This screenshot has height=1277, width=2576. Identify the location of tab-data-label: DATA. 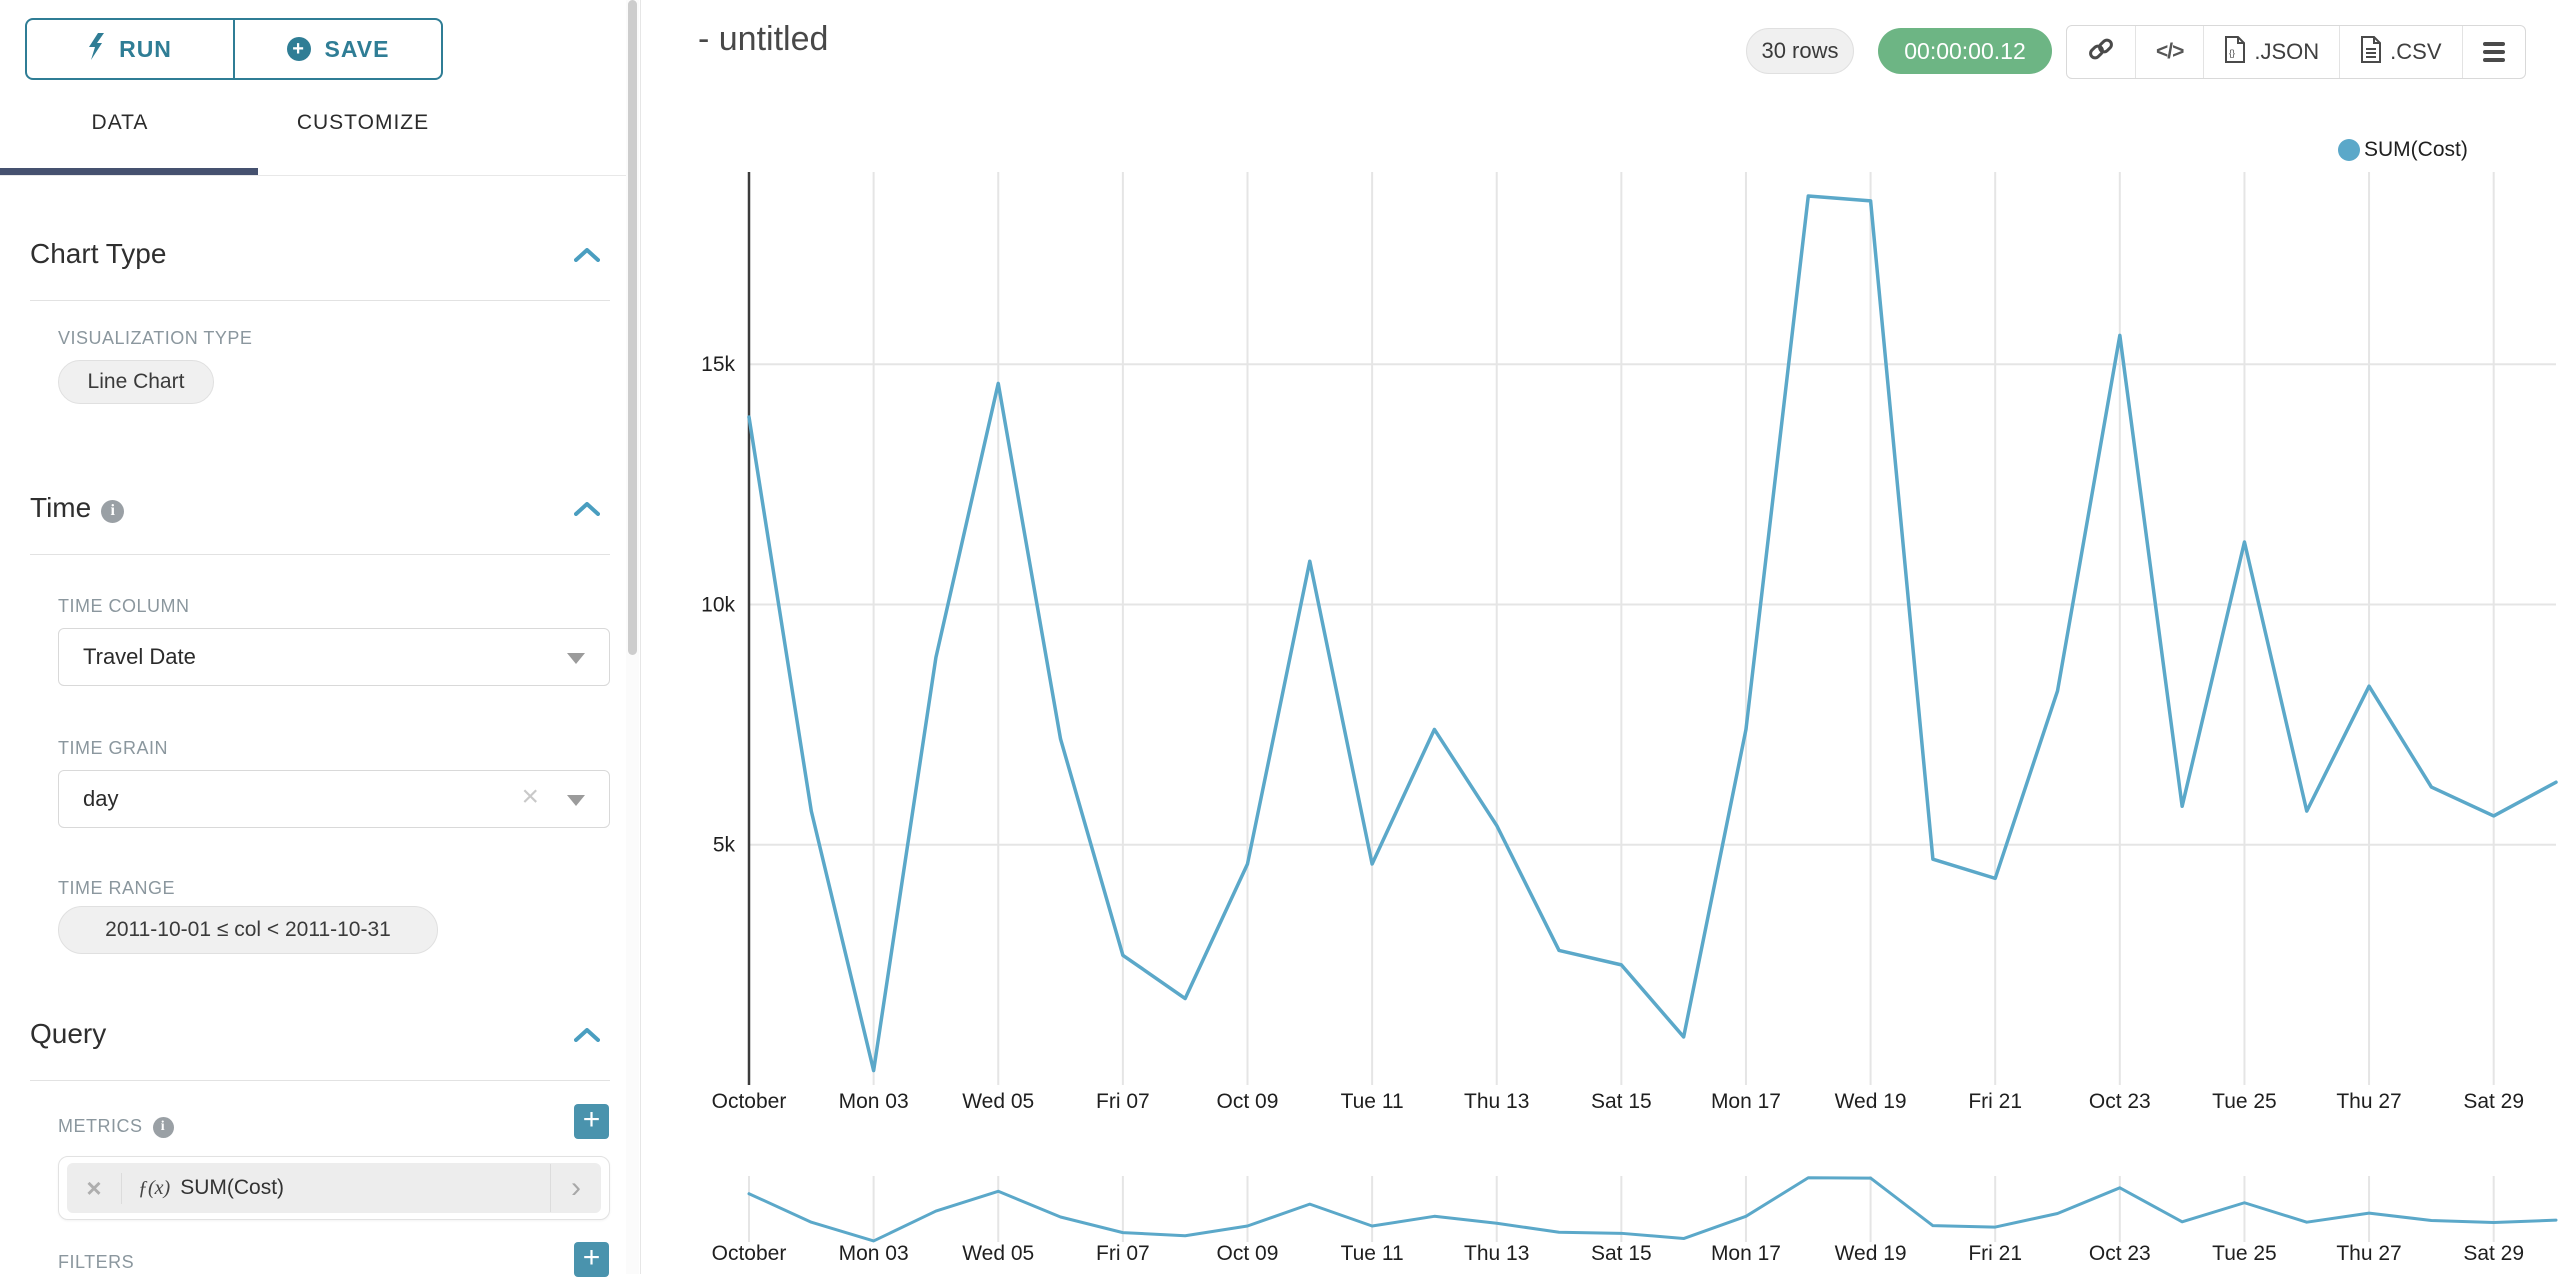
(120, 122).